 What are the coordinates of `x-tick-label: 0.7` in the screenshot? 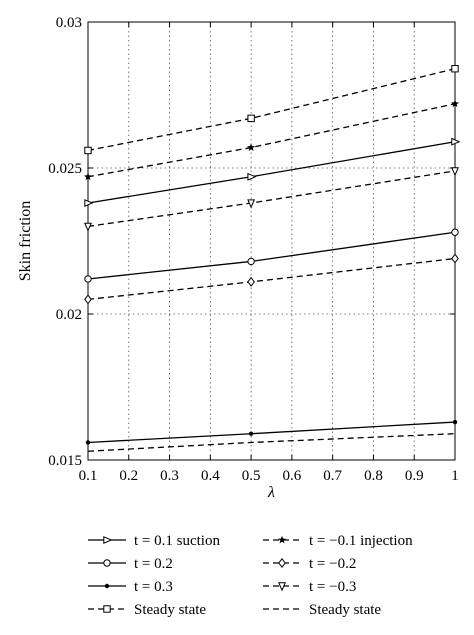 It's located at (332, 476).